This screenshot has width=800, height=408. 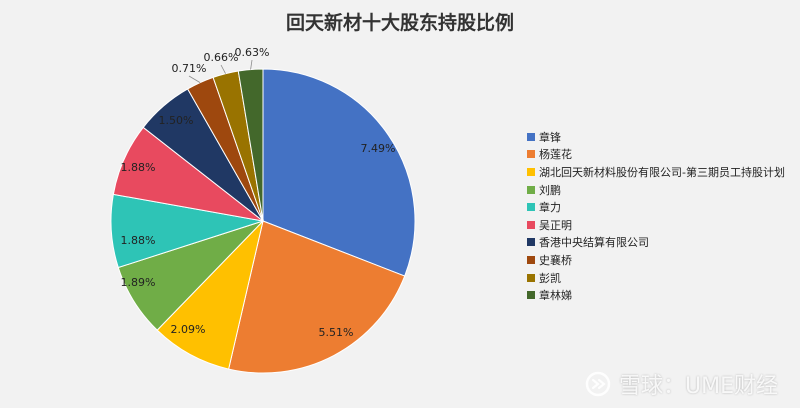 I want to click on legend-label: 香港中央结算有限公司, so click(x=594, y=243).